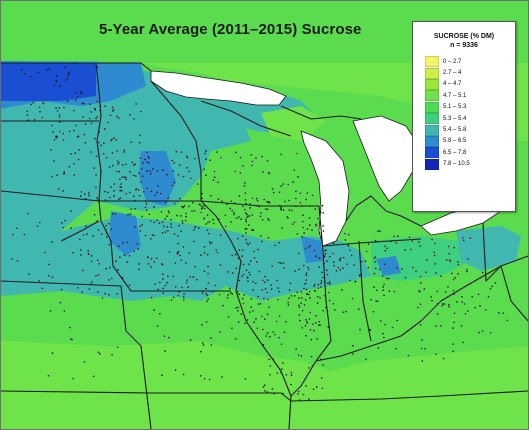  I want to click on blue-region-dakota, so click(48, 82).